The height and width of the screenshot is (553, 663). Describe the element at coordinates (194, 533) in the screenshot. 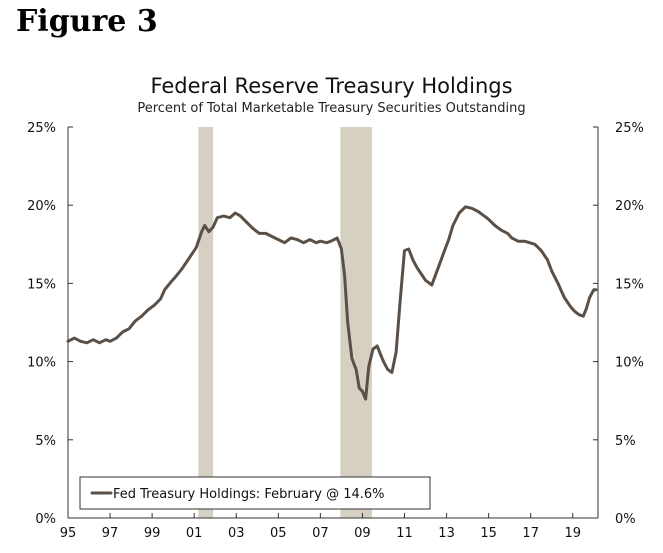

I see `x-tick-label: 01` at that location.